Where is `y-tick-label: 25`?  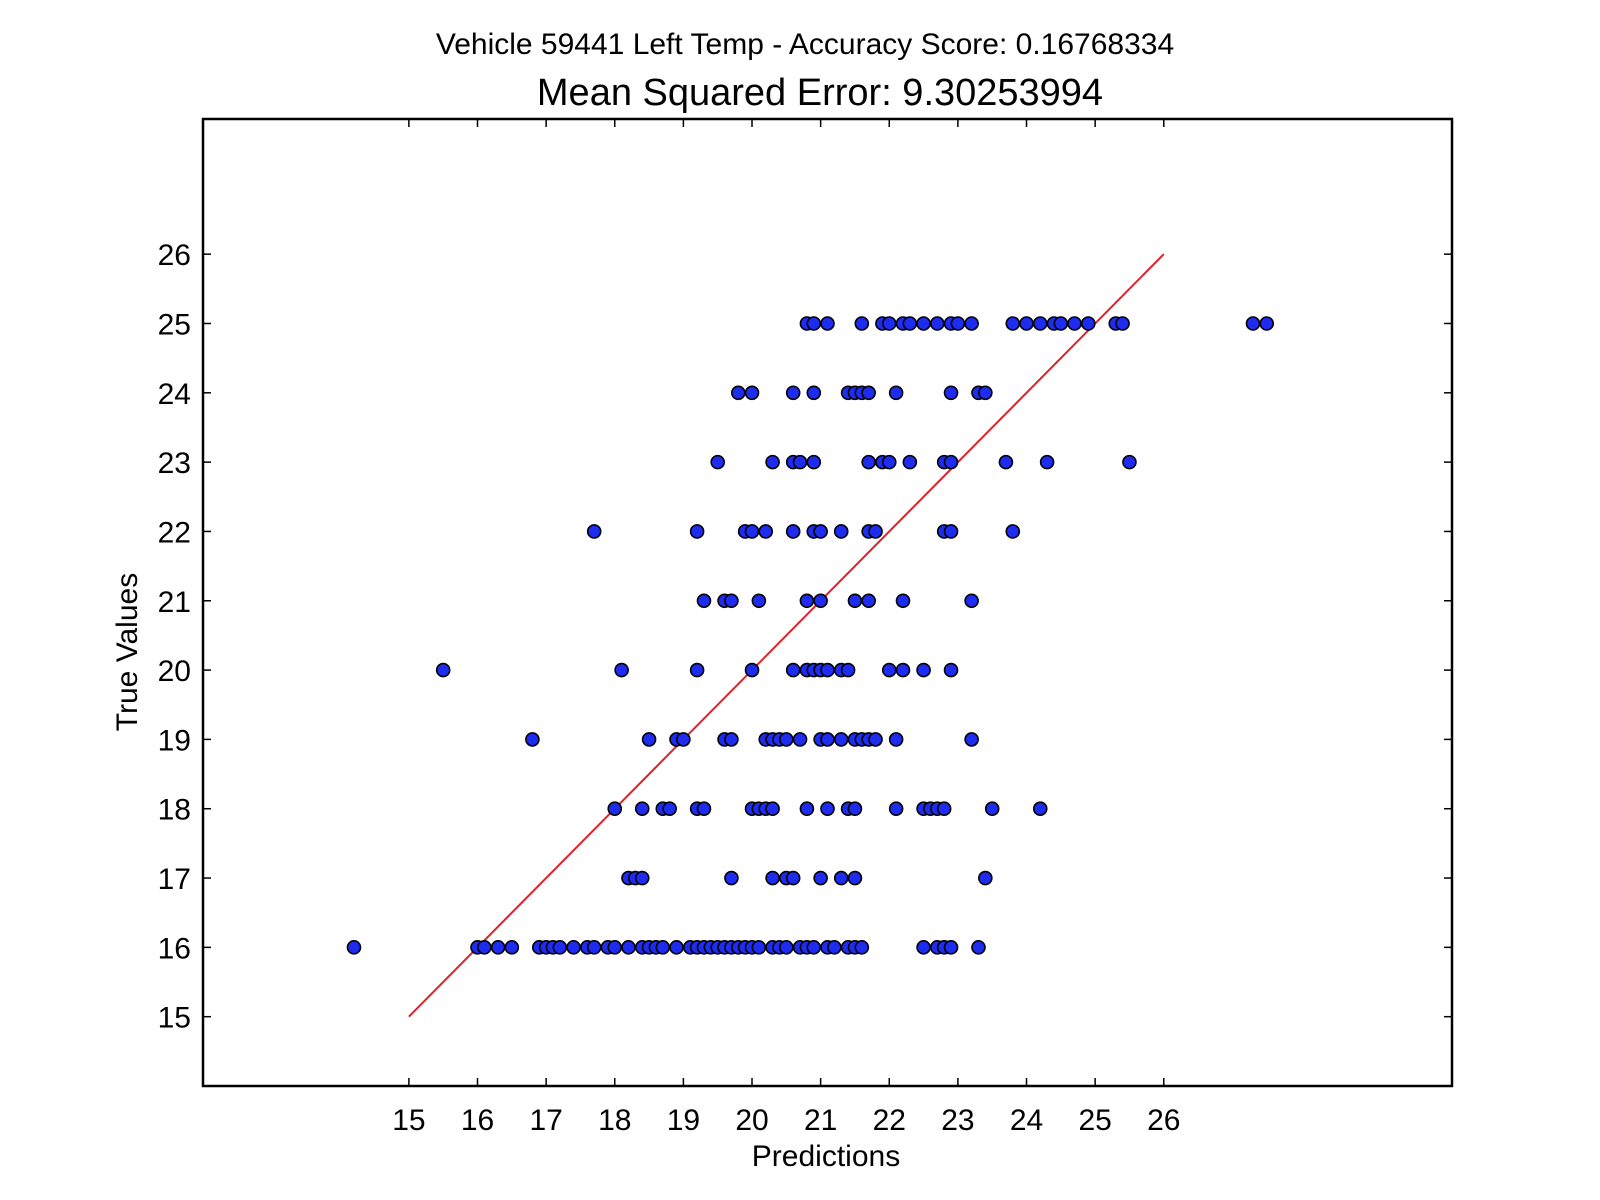
y-tick-label: 25 is located at coordinates (174, 324).